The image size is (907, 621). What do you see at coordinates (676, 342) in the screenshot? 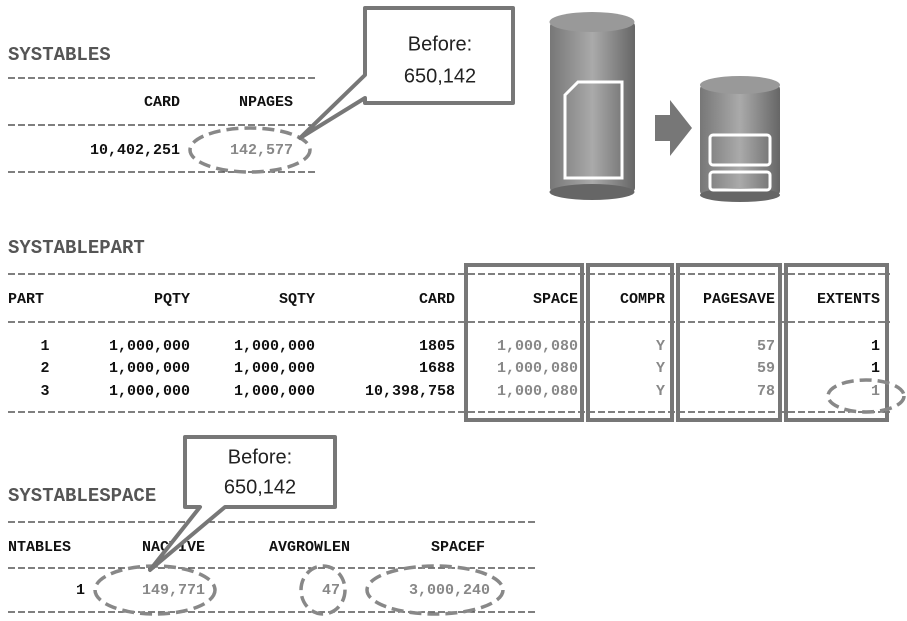
I see `highlight-boxes` at bounding box center [676, 342].